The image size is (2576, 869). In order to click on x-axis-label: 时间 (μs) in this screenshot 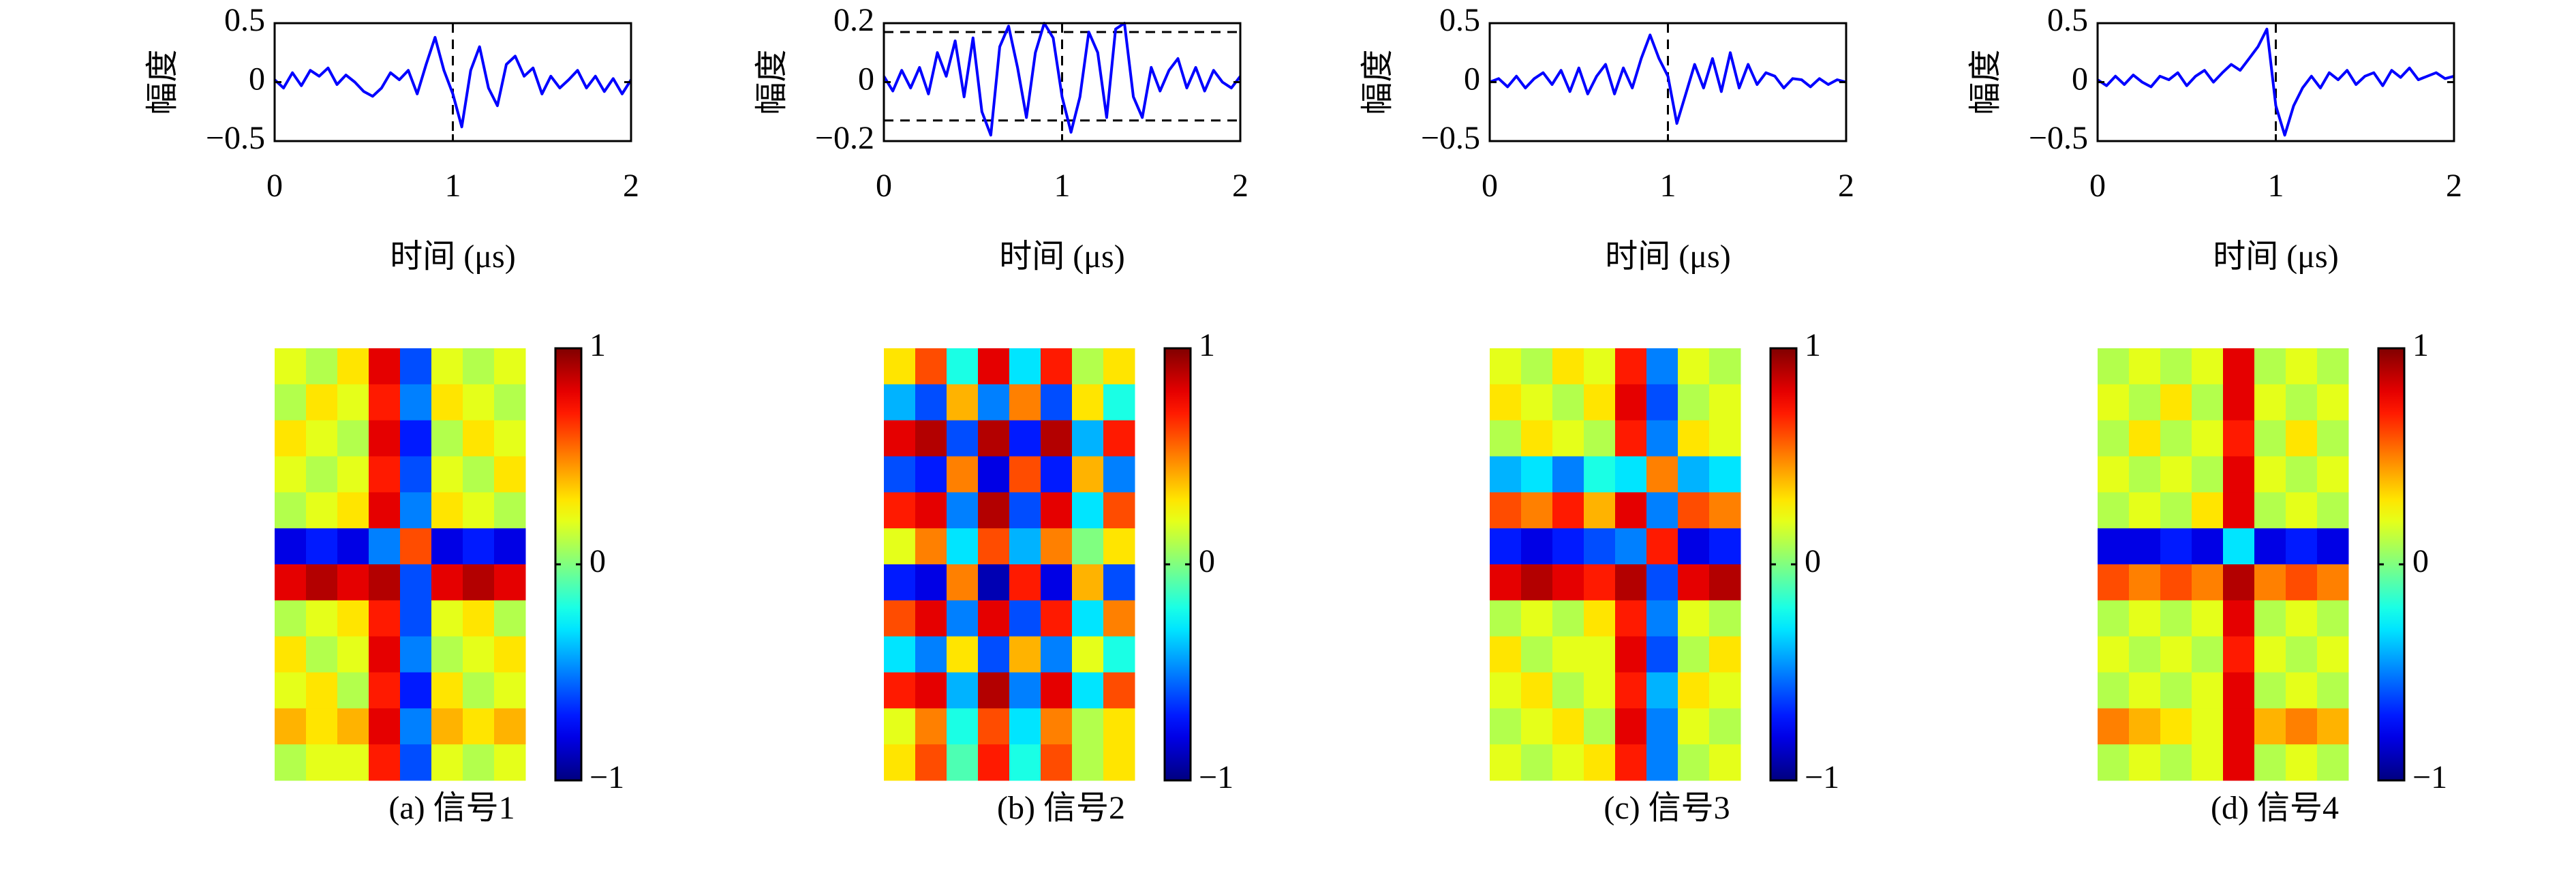, I will do `click(1061, 257)`.